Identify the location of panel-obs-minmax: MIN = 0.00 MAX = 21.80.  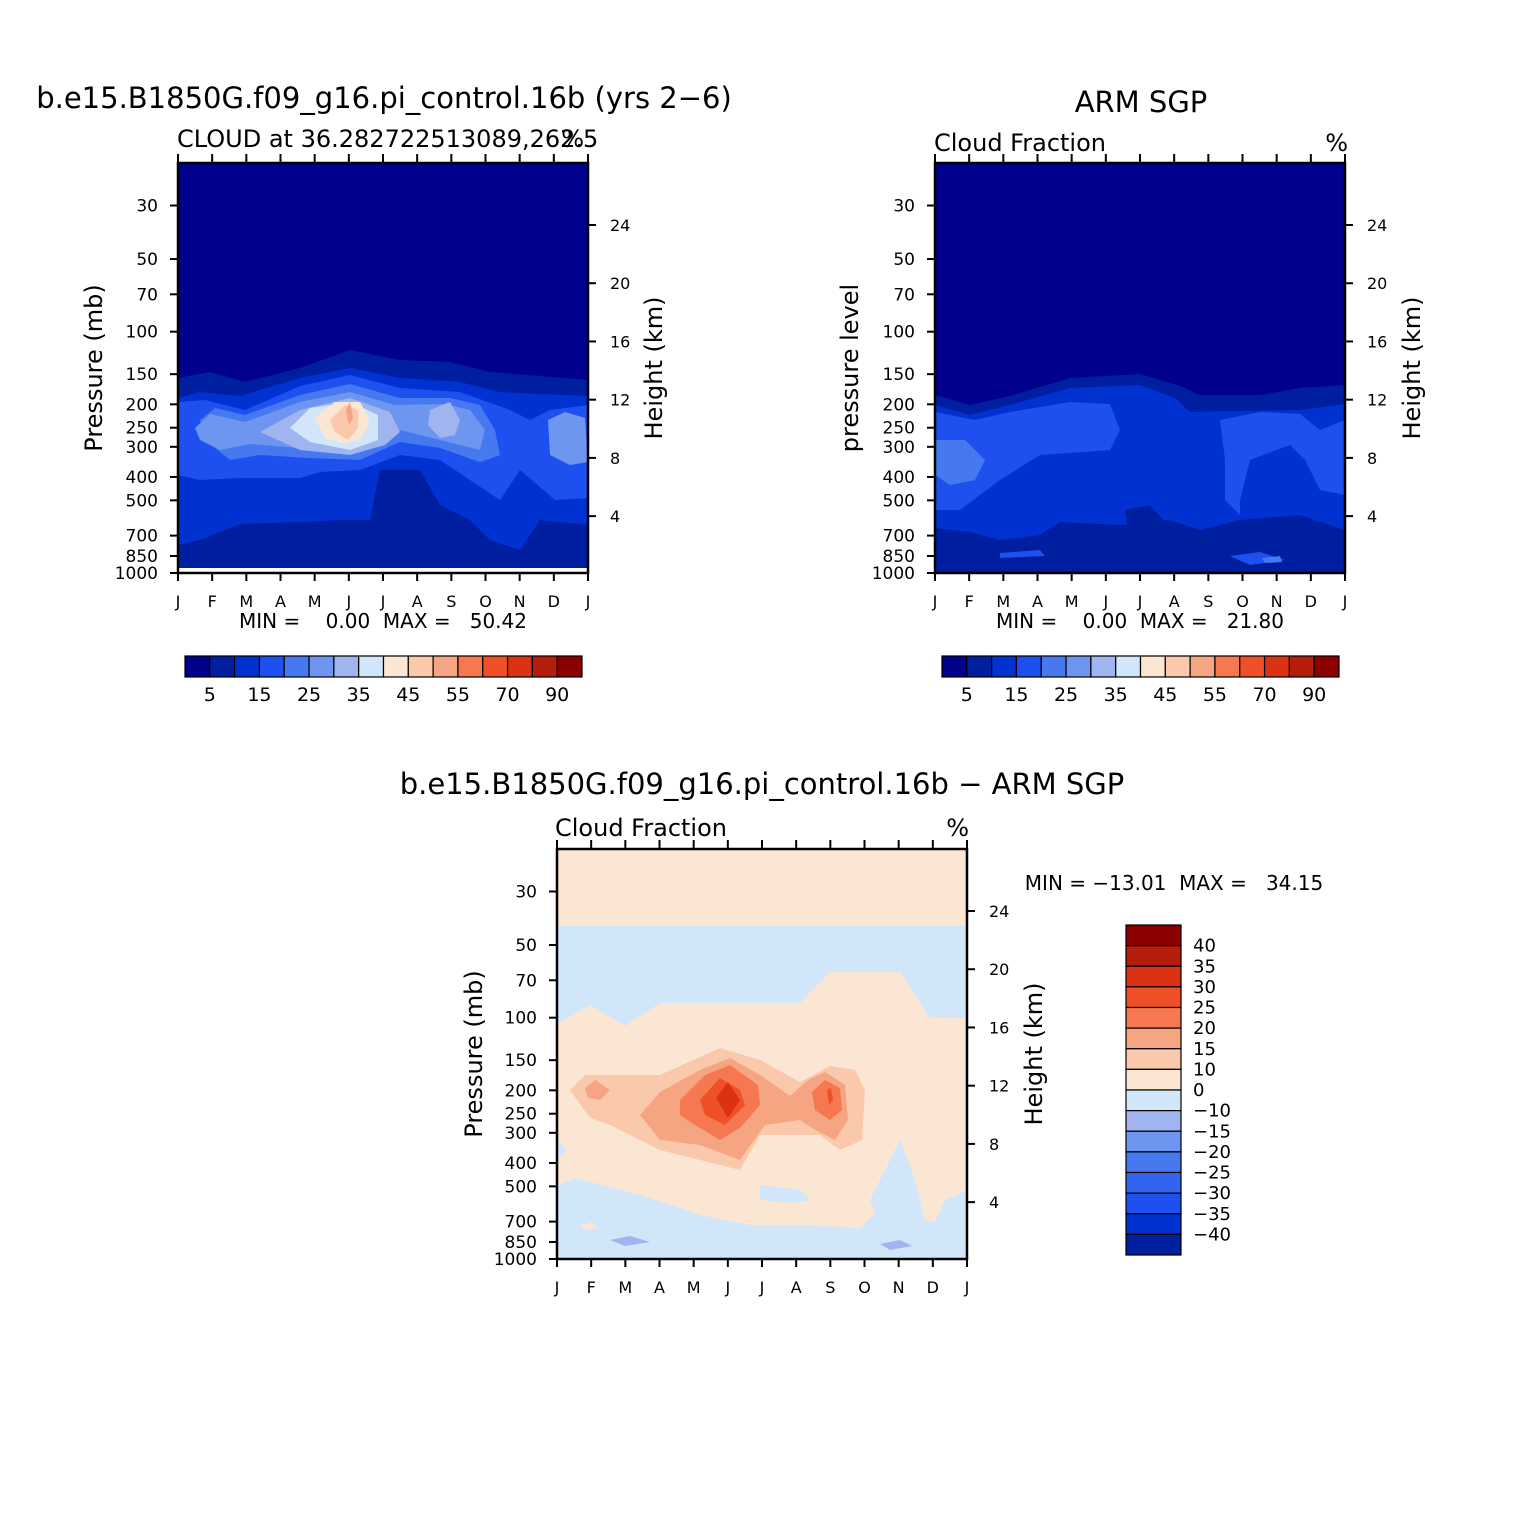
(1140, 621).